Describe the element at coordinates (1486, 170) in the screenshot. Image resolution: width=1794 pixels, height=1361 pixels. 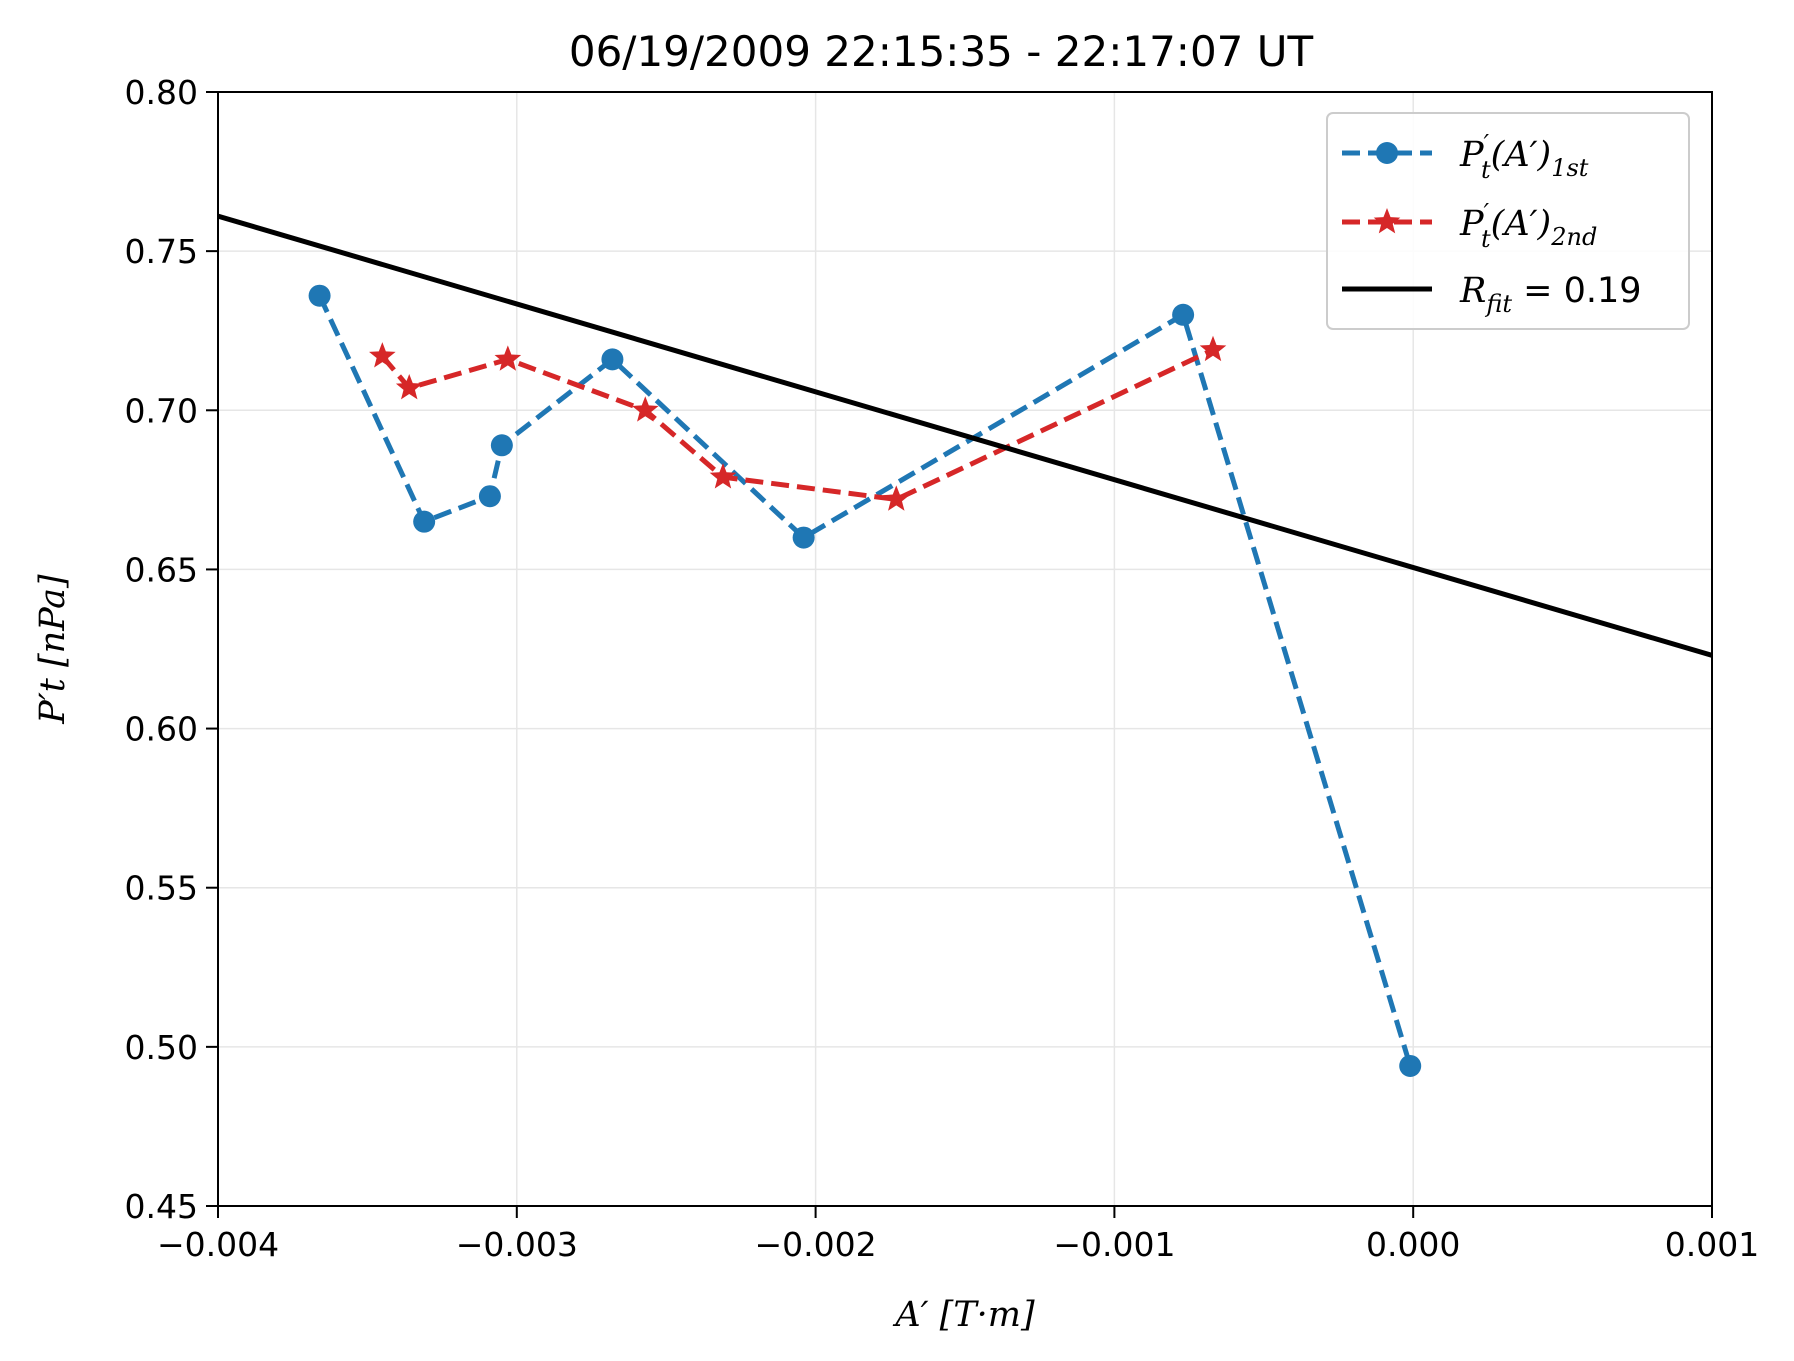
I see `legend-1-sub: t` at that location.